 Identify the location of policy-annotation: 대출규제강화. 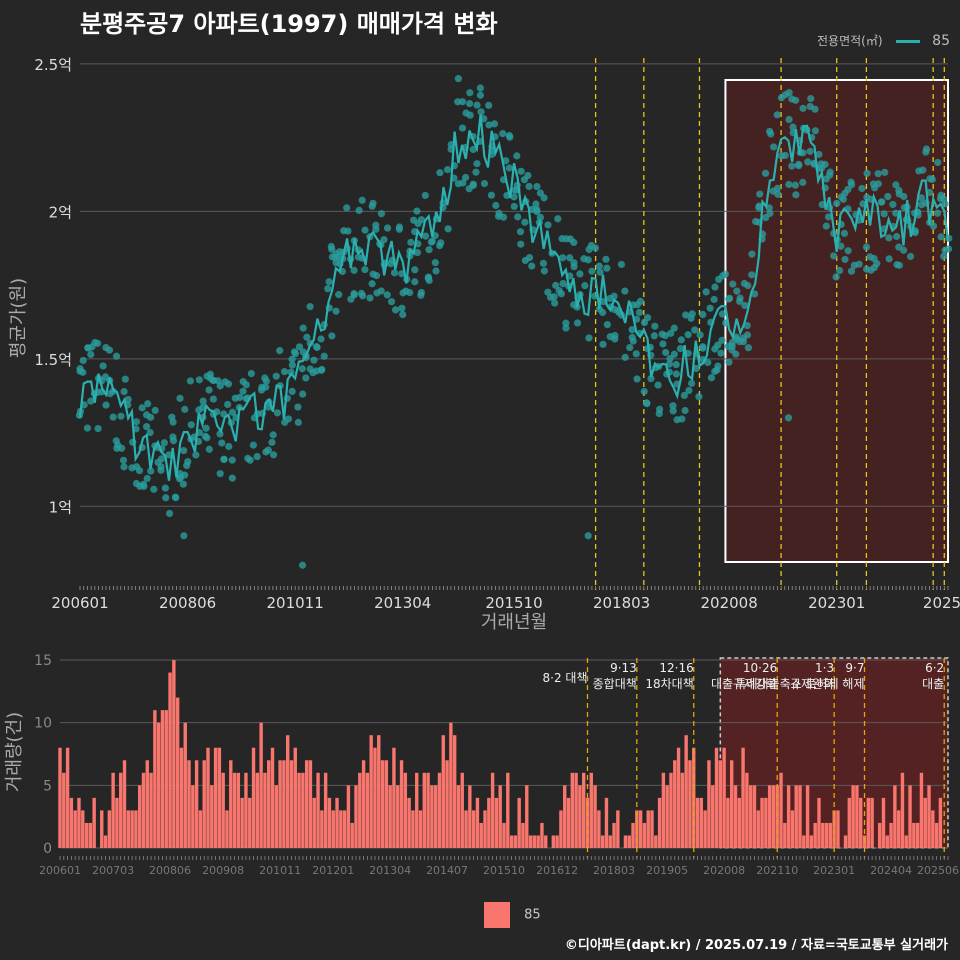
(744, 684).